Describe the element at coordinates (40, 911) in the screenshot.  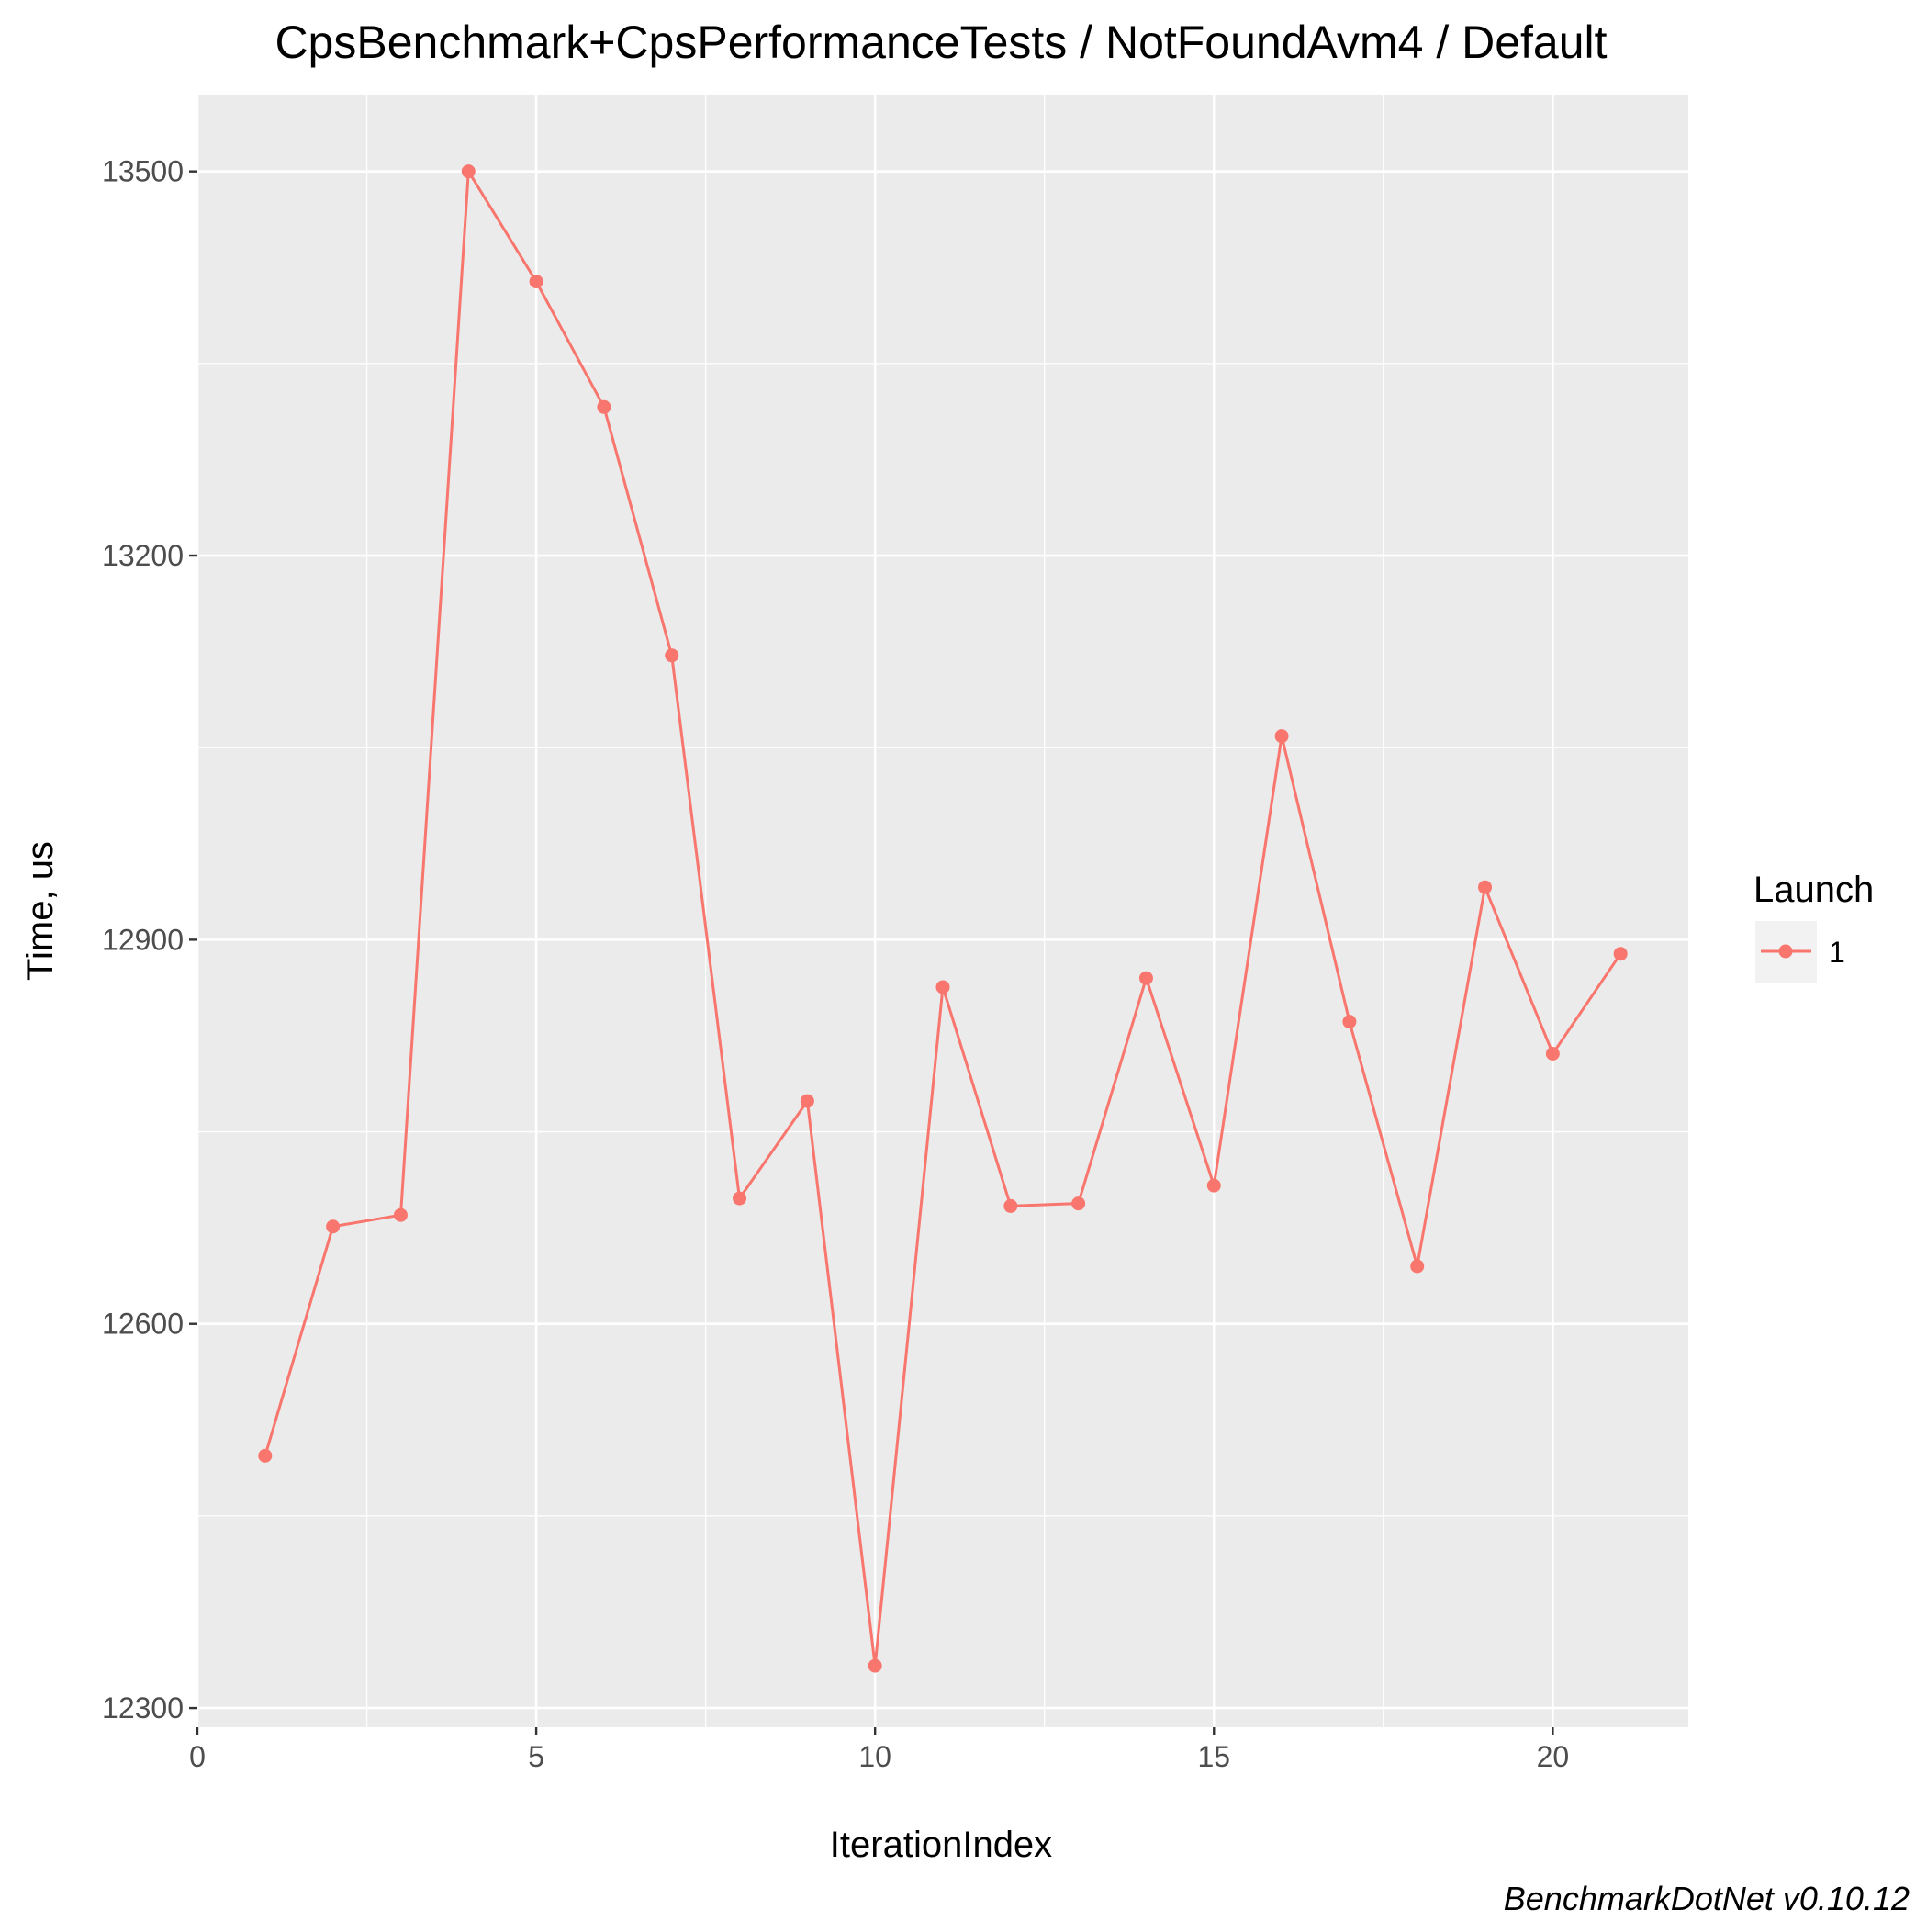
I see `y-axis-title: Time, us` at that location.